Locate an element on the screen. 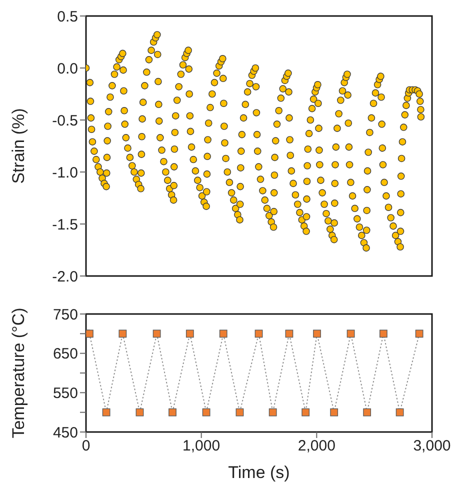 Image resolution: width=462 pixels, height=494 pixels. y-tick-label: 650 is located at coordinates (65, 354).